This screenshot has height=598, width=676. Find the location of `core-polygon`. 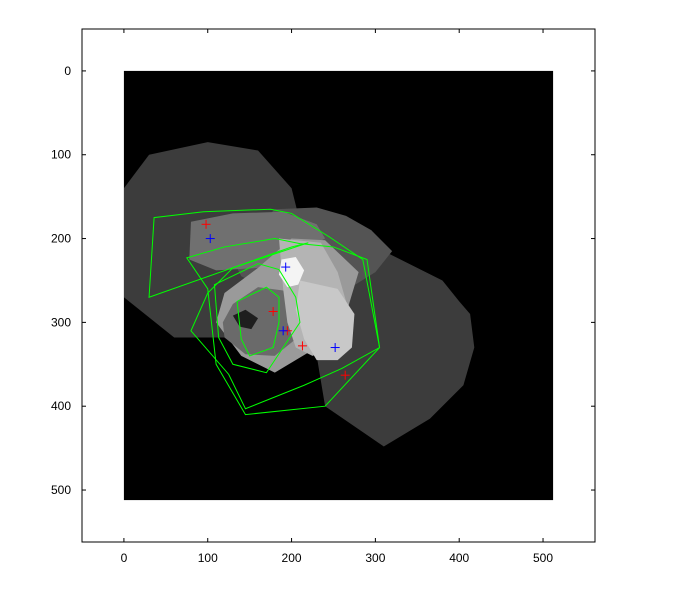

core-polygon is located at coordinates (258, 321).